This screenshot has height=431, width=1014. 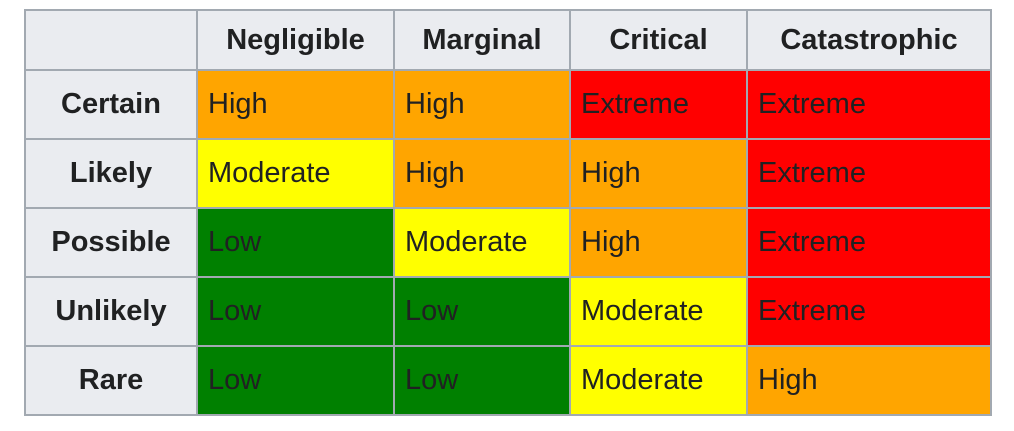 I want to click on column-header-critical: Critical, so click(x=658, y=40).